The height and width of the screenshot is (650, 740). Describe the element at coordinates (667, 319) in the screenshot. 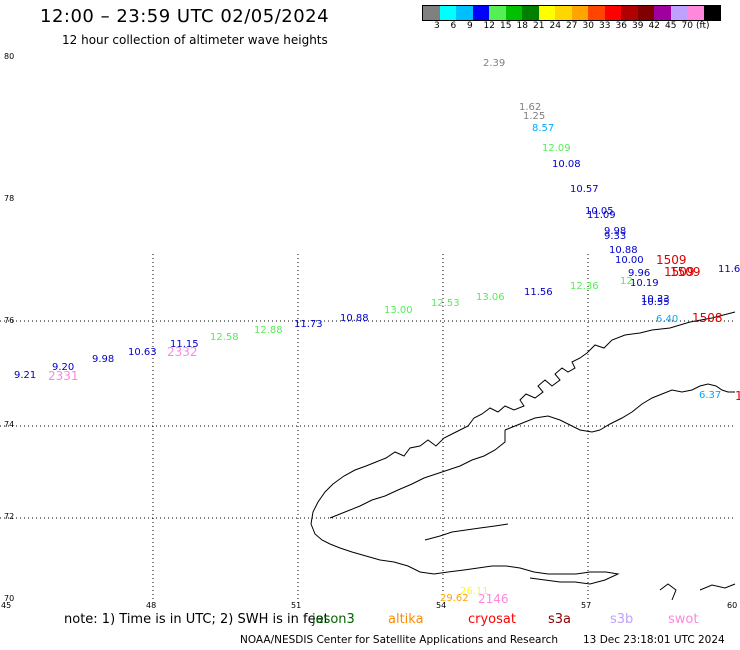

I see `wave-height-label: 6.40` at that location.